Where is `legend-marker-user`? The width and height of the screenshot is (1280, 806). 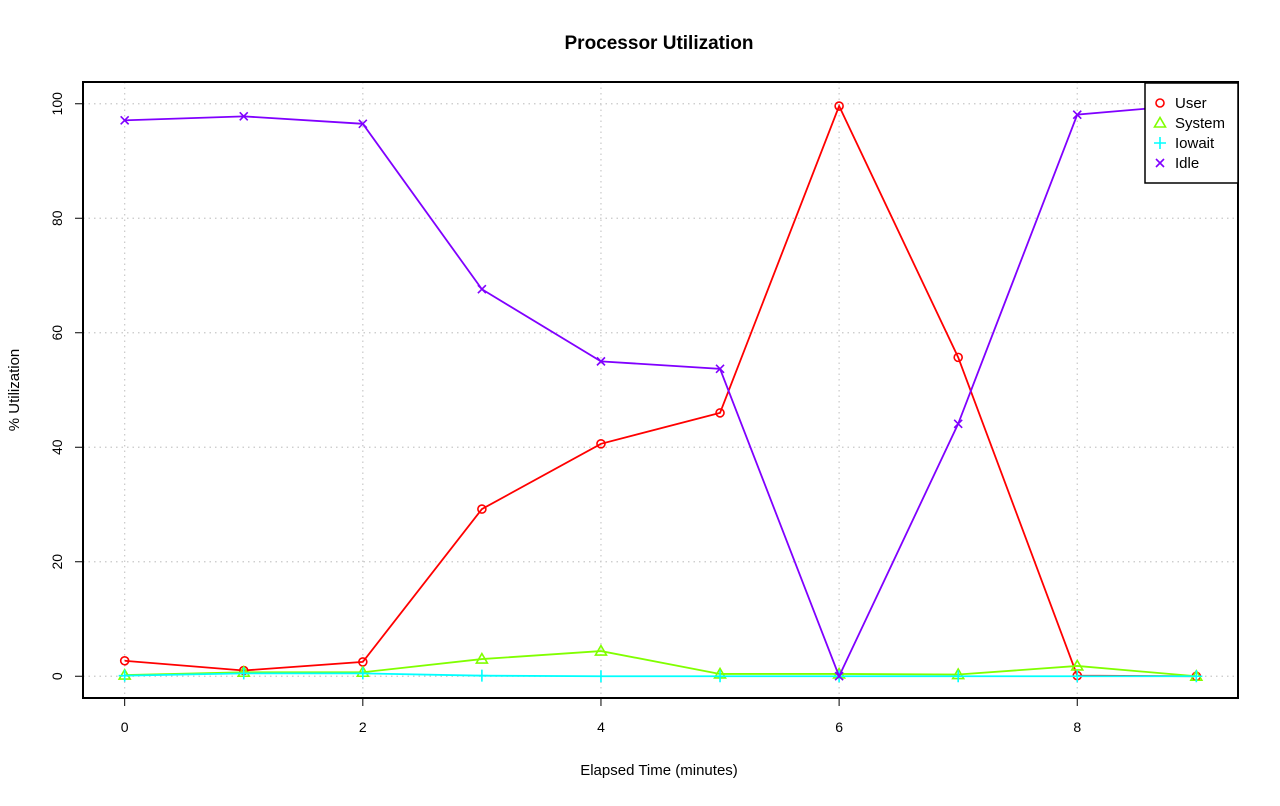 legend-marker-user is located at coordinates (1160, 103).